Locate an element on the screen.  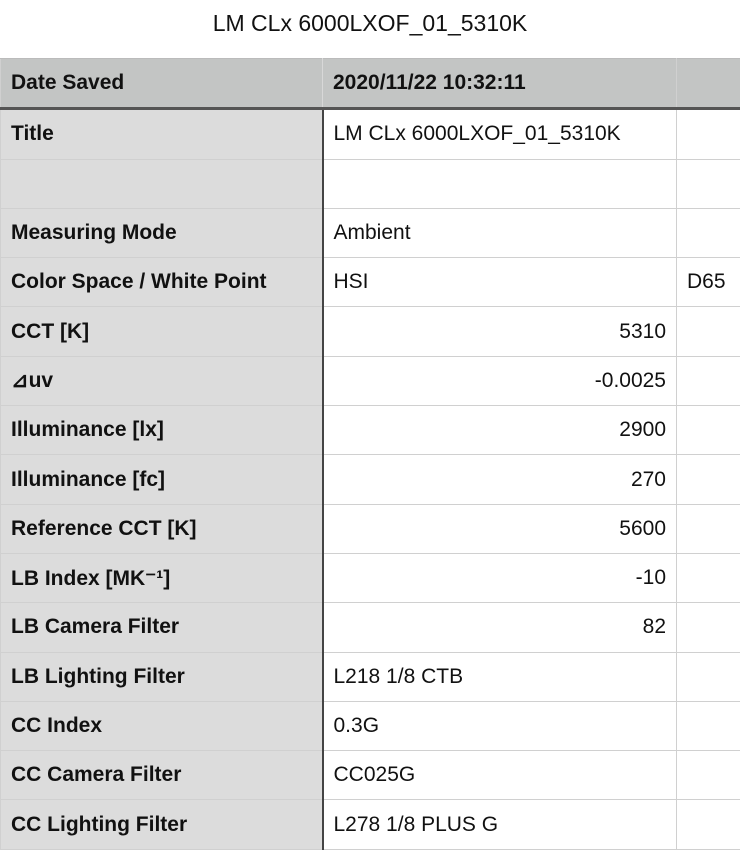
row-value: 270 is located at coordinates (500, 479).